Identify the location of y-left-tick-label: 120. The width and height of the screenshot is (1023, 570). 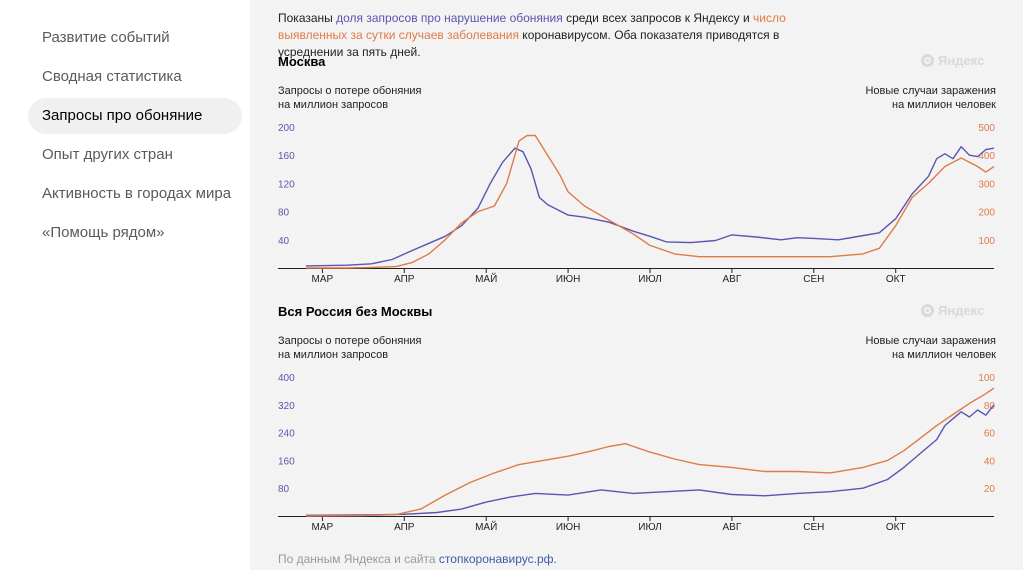
(286, 184).